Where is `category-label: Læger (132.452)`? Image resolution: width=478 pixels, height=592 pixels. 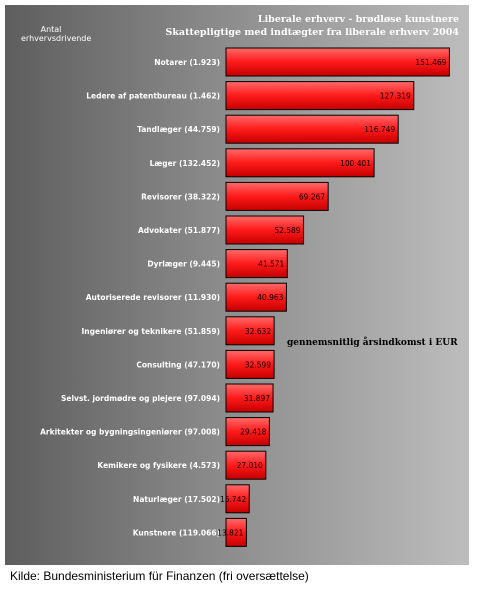
category-label: Læger (132.452) is located at coordinates (185, 163).